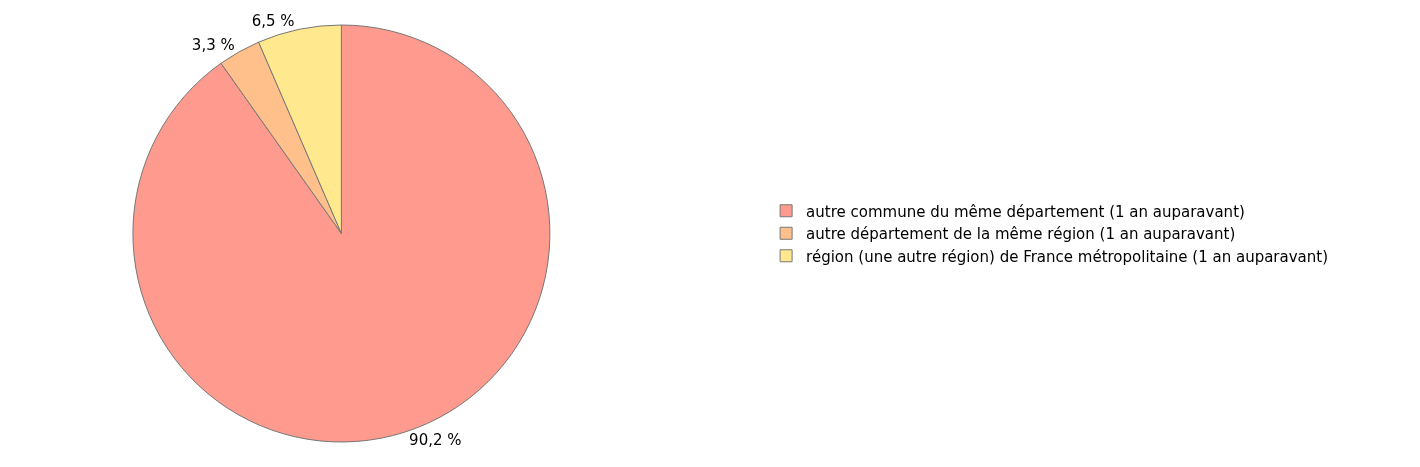 This screenshot has width=1420, height=467. Describe the element at coordinates (1025, 211) in the screenshot. I see `legend-label: autre commune du même département (1 an auparavant)` at that location.